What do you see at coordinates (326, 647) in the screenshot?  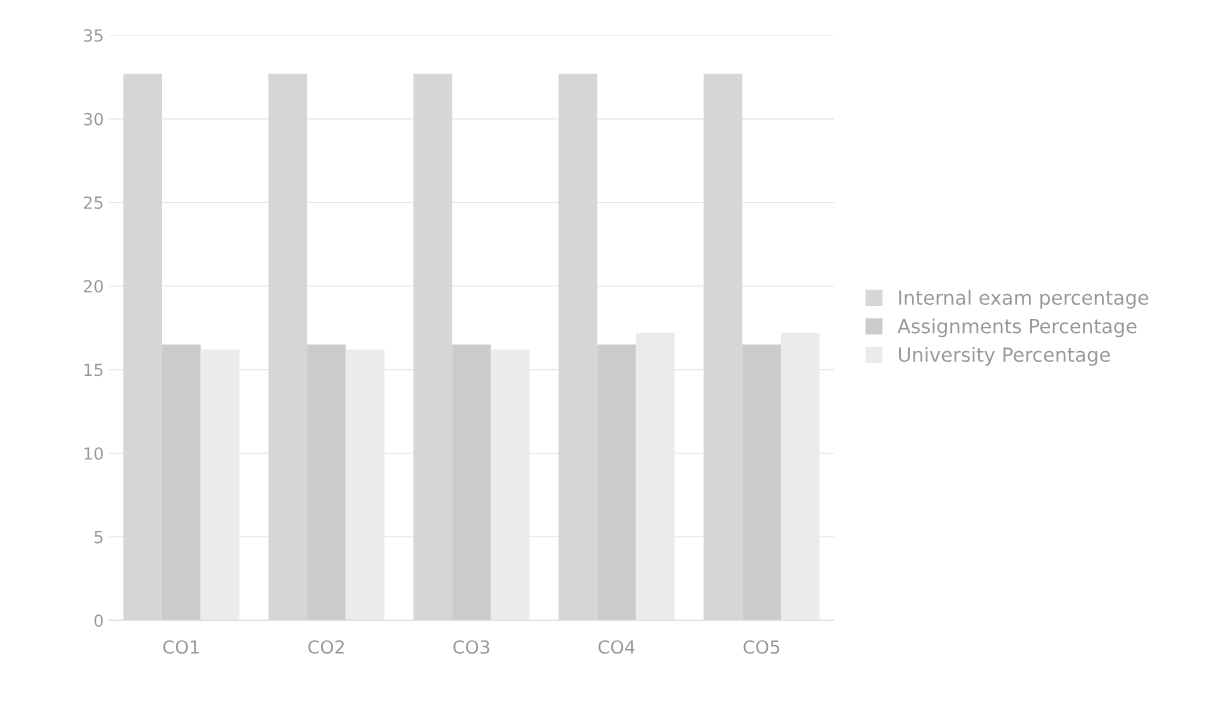 I see `x-tick-label: CO2` at bounding box center [326, 647].